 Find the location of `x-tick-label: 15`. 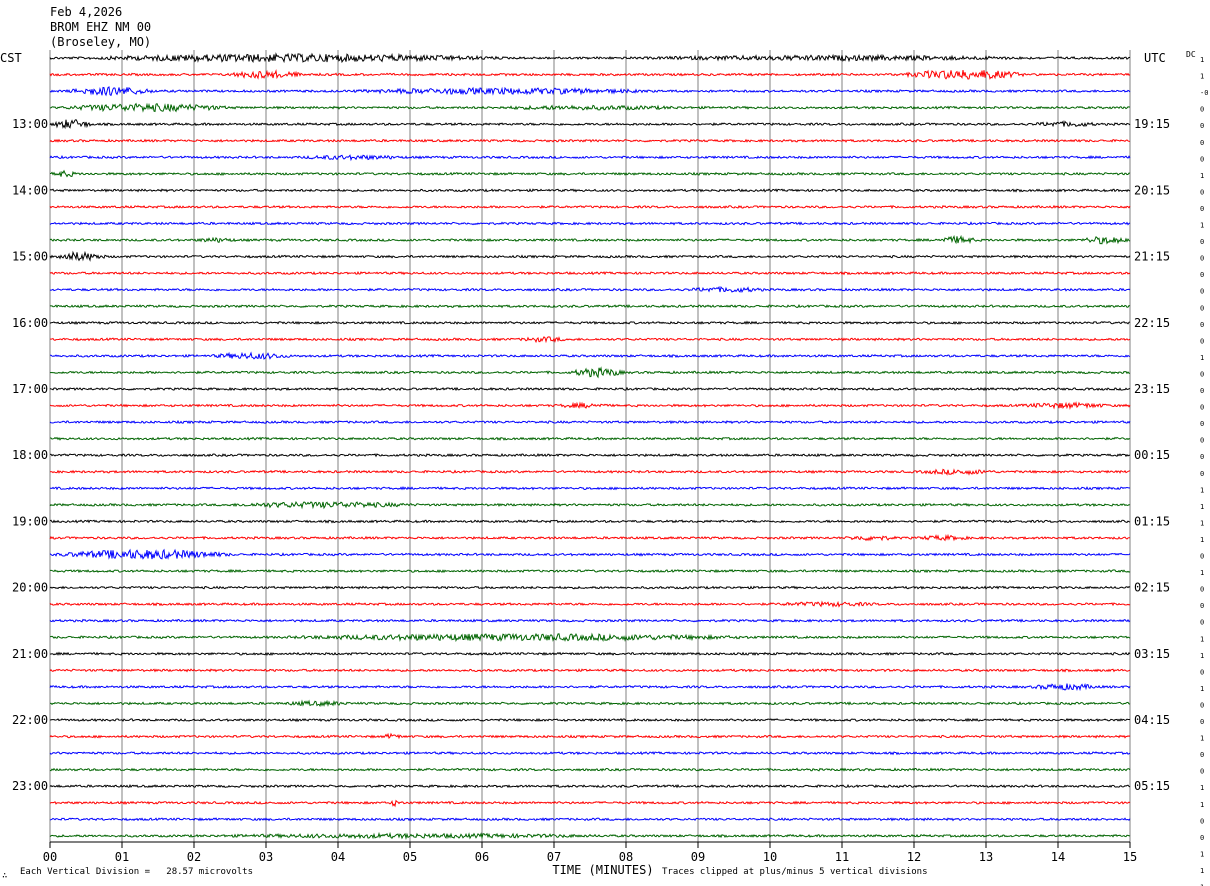

x-tick-label: 15 is located at coordinates (1130, 857).